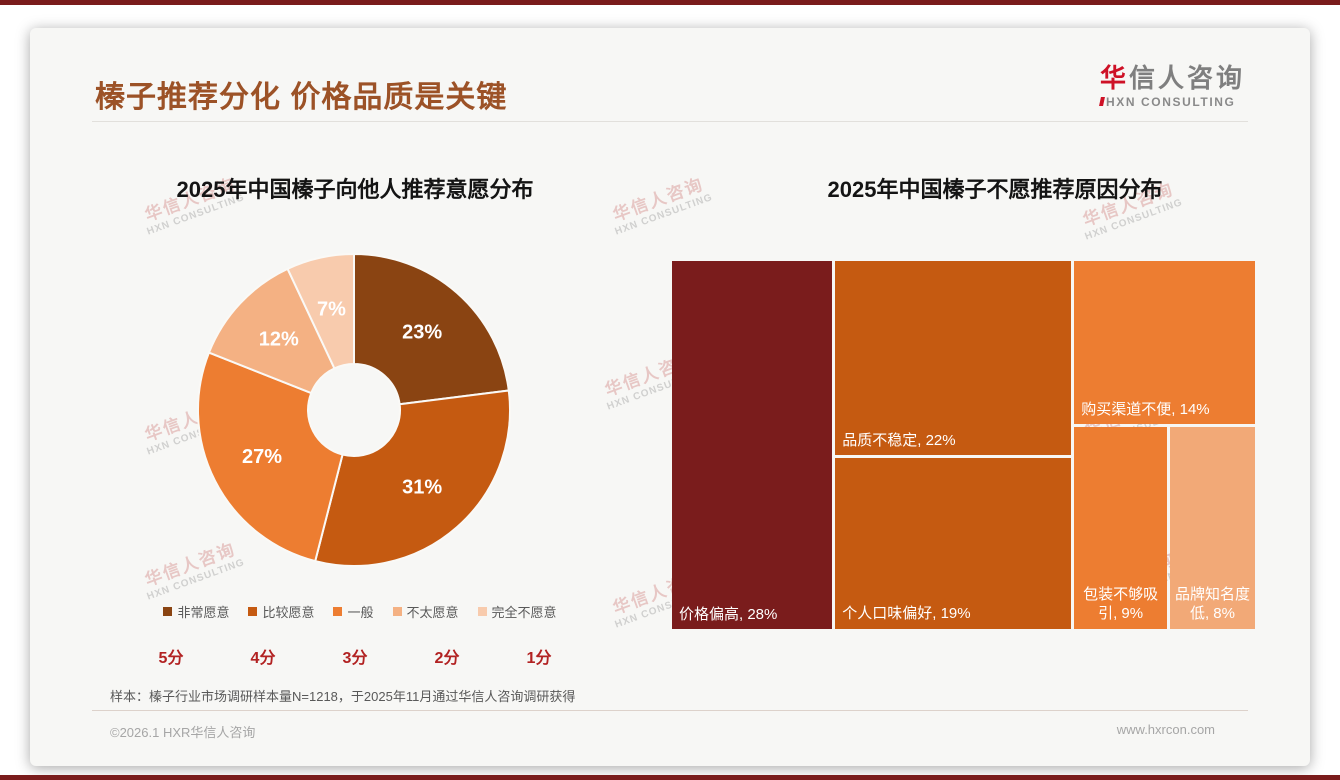 Image resolution: width=1340 pixels, height=780 pixels. I want to click on donut-legend: 非常愿意 比较愿意 一般 不太愿意 完全不愿意, so click(360, 611).